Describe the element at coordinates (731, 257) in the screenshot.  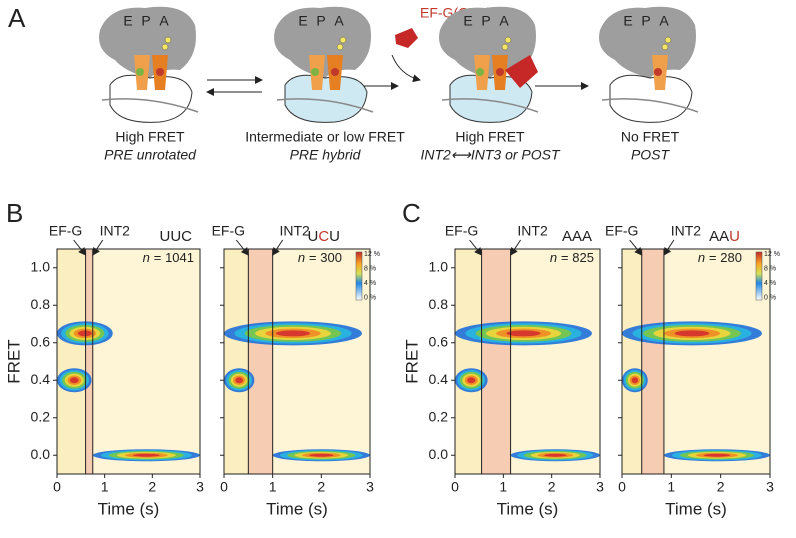
I see `n-value: 280` at that location.